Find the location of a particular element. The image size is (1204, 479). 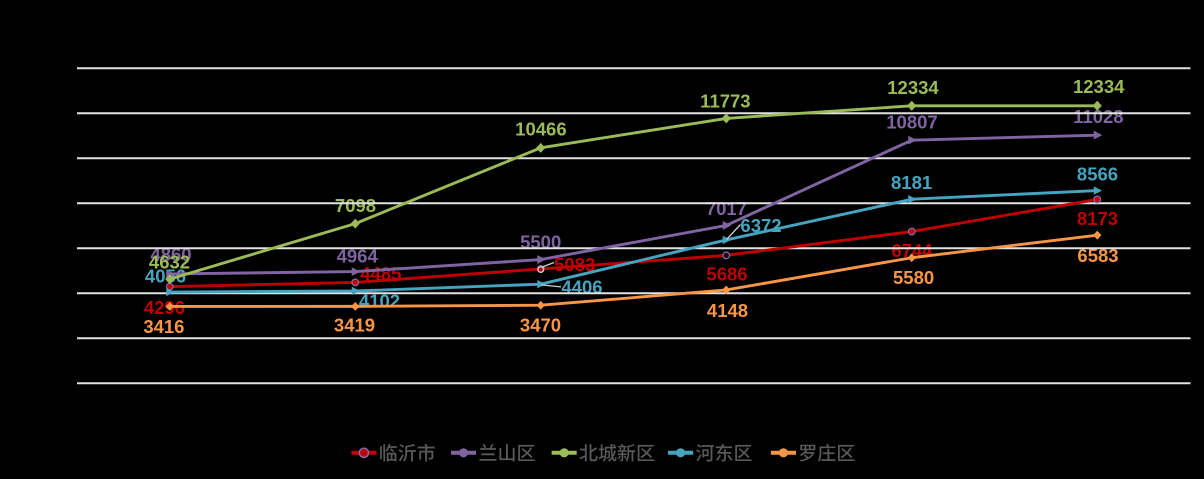

svg-text: 4964 is located at coordinates (358, 255).